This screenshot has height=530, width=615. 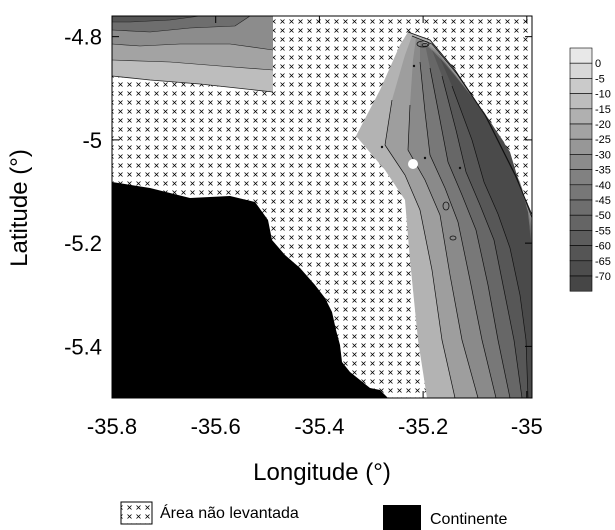 What do you see at coordinates (83, 37) in the screenshot?
I see `y-tick-label: -4.8` at bounding box center [83, 37].